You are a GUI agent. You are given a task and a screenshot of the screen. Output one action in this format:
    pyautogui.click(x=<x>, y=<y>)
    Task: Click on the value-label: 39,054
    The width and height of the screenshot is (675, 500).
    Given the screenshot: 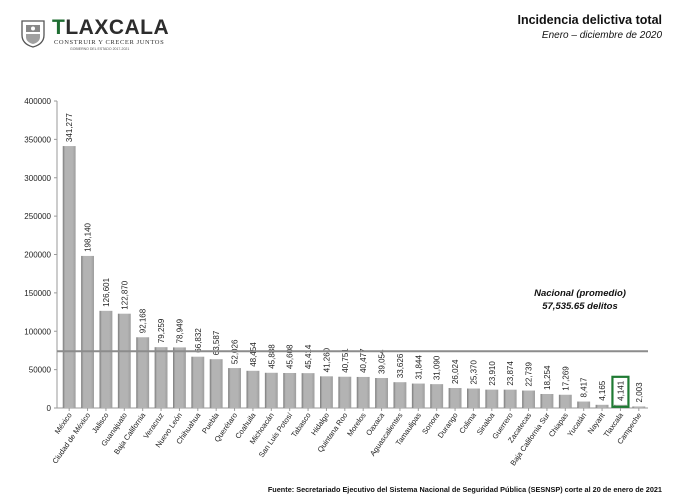 What is the action you would take?
    pyautogui.click(x=382, y=361)
    